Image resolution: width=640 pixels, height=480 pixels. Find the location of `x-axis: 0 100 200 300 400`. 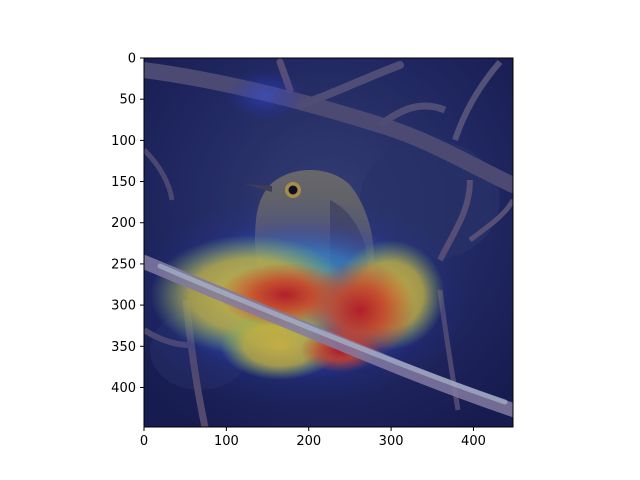

x-axis: 0 100 200 300 400 is located at coordinates (313, 438).